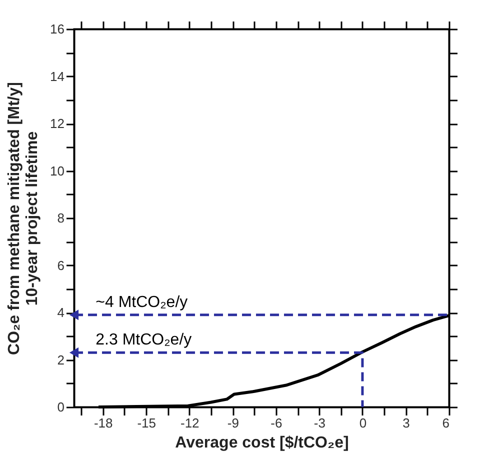 The width and height of the screenshot is (497, 474). Describe the element at coordinates (233, 423) in the screenshot. I see `x-tick-label: -9` at that location.